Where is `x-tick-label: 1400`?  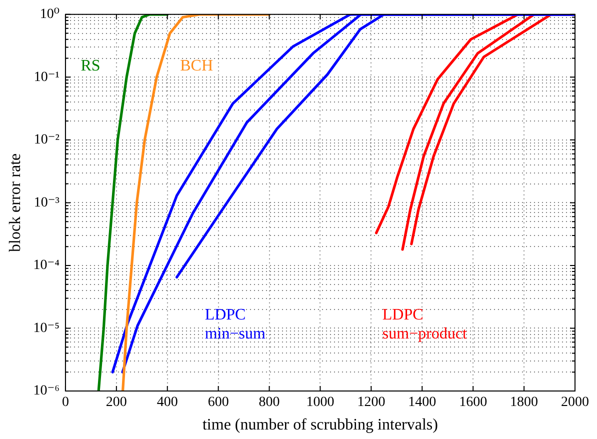 x-tick-label: 1400 is located at coordinates (422, 402).